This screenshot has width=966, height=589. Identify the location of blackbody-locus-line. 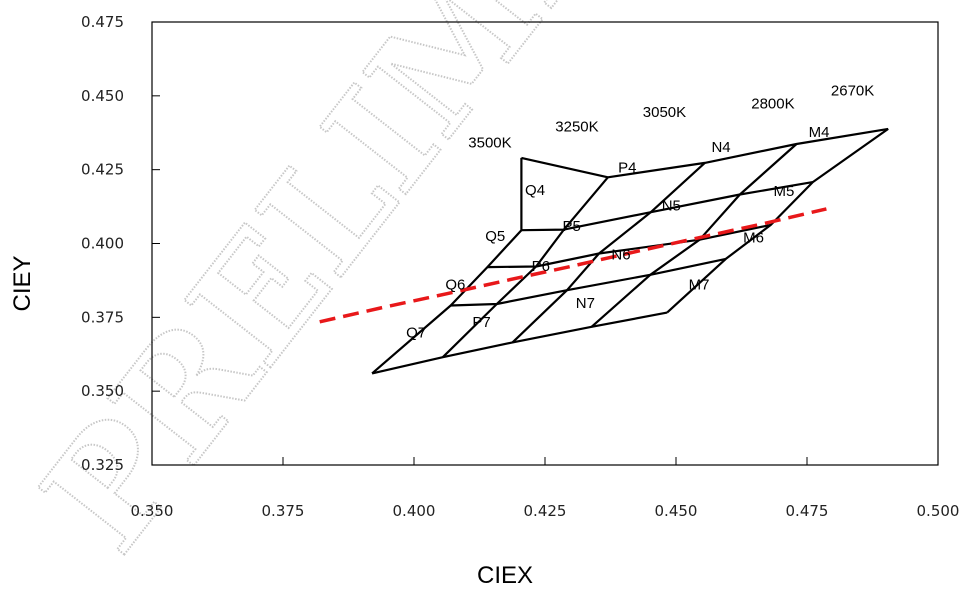
(573, 265).